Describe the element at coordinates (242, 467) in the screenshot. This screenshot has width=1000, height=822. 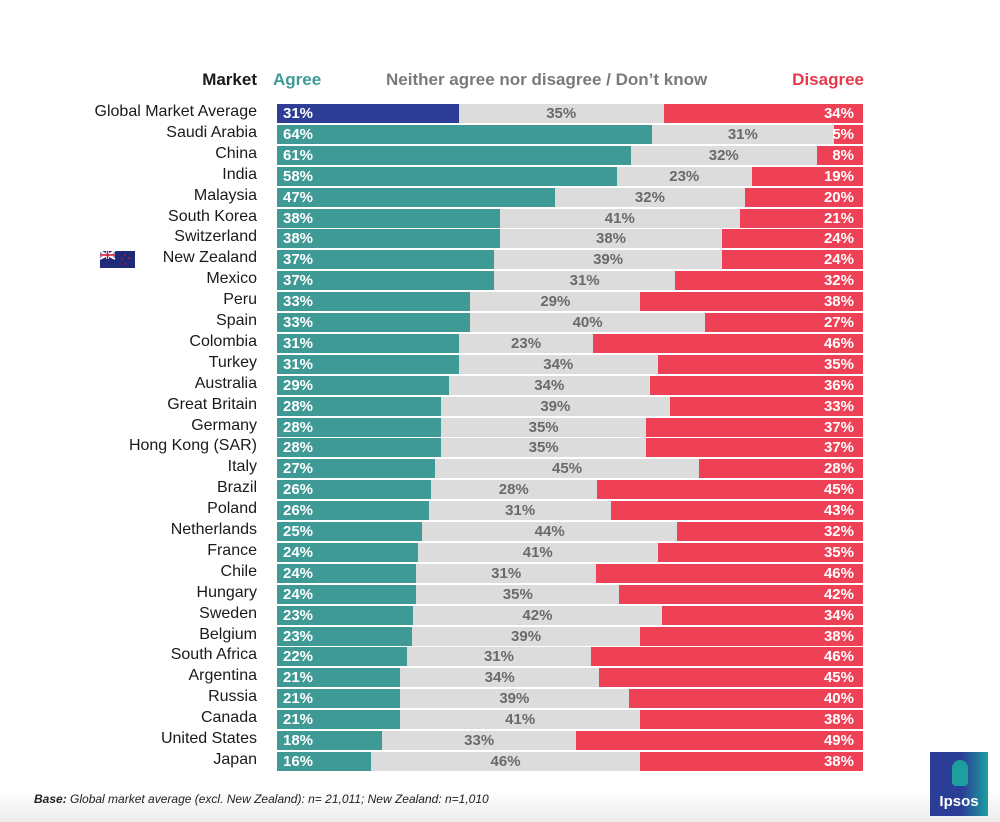
I see `market-label: Italy` at that location.